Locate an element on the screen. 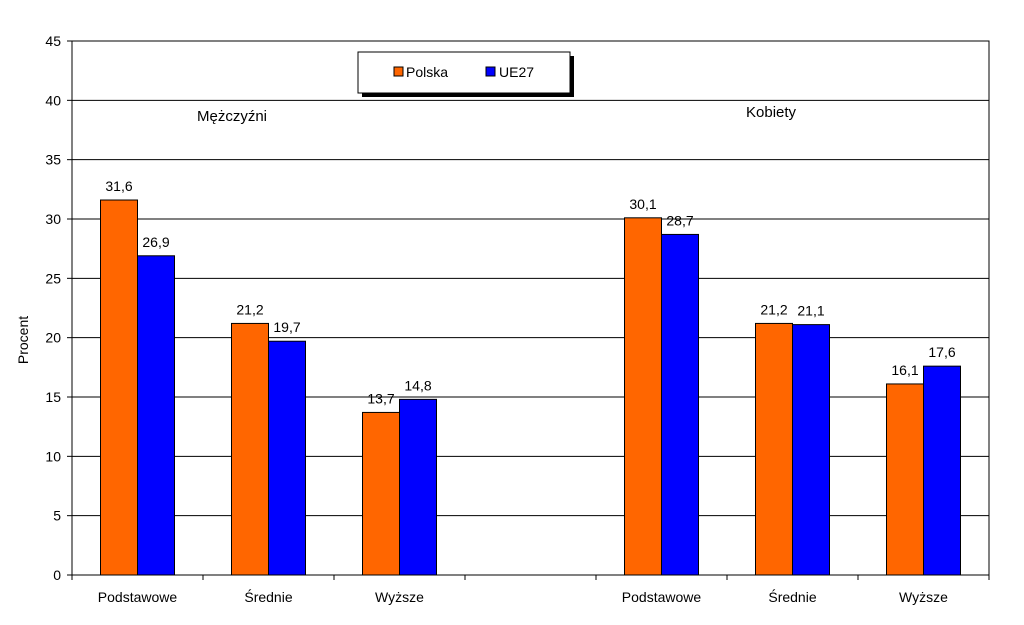  data-label-ue27: 19,7 is located at coordinates (286, 327).